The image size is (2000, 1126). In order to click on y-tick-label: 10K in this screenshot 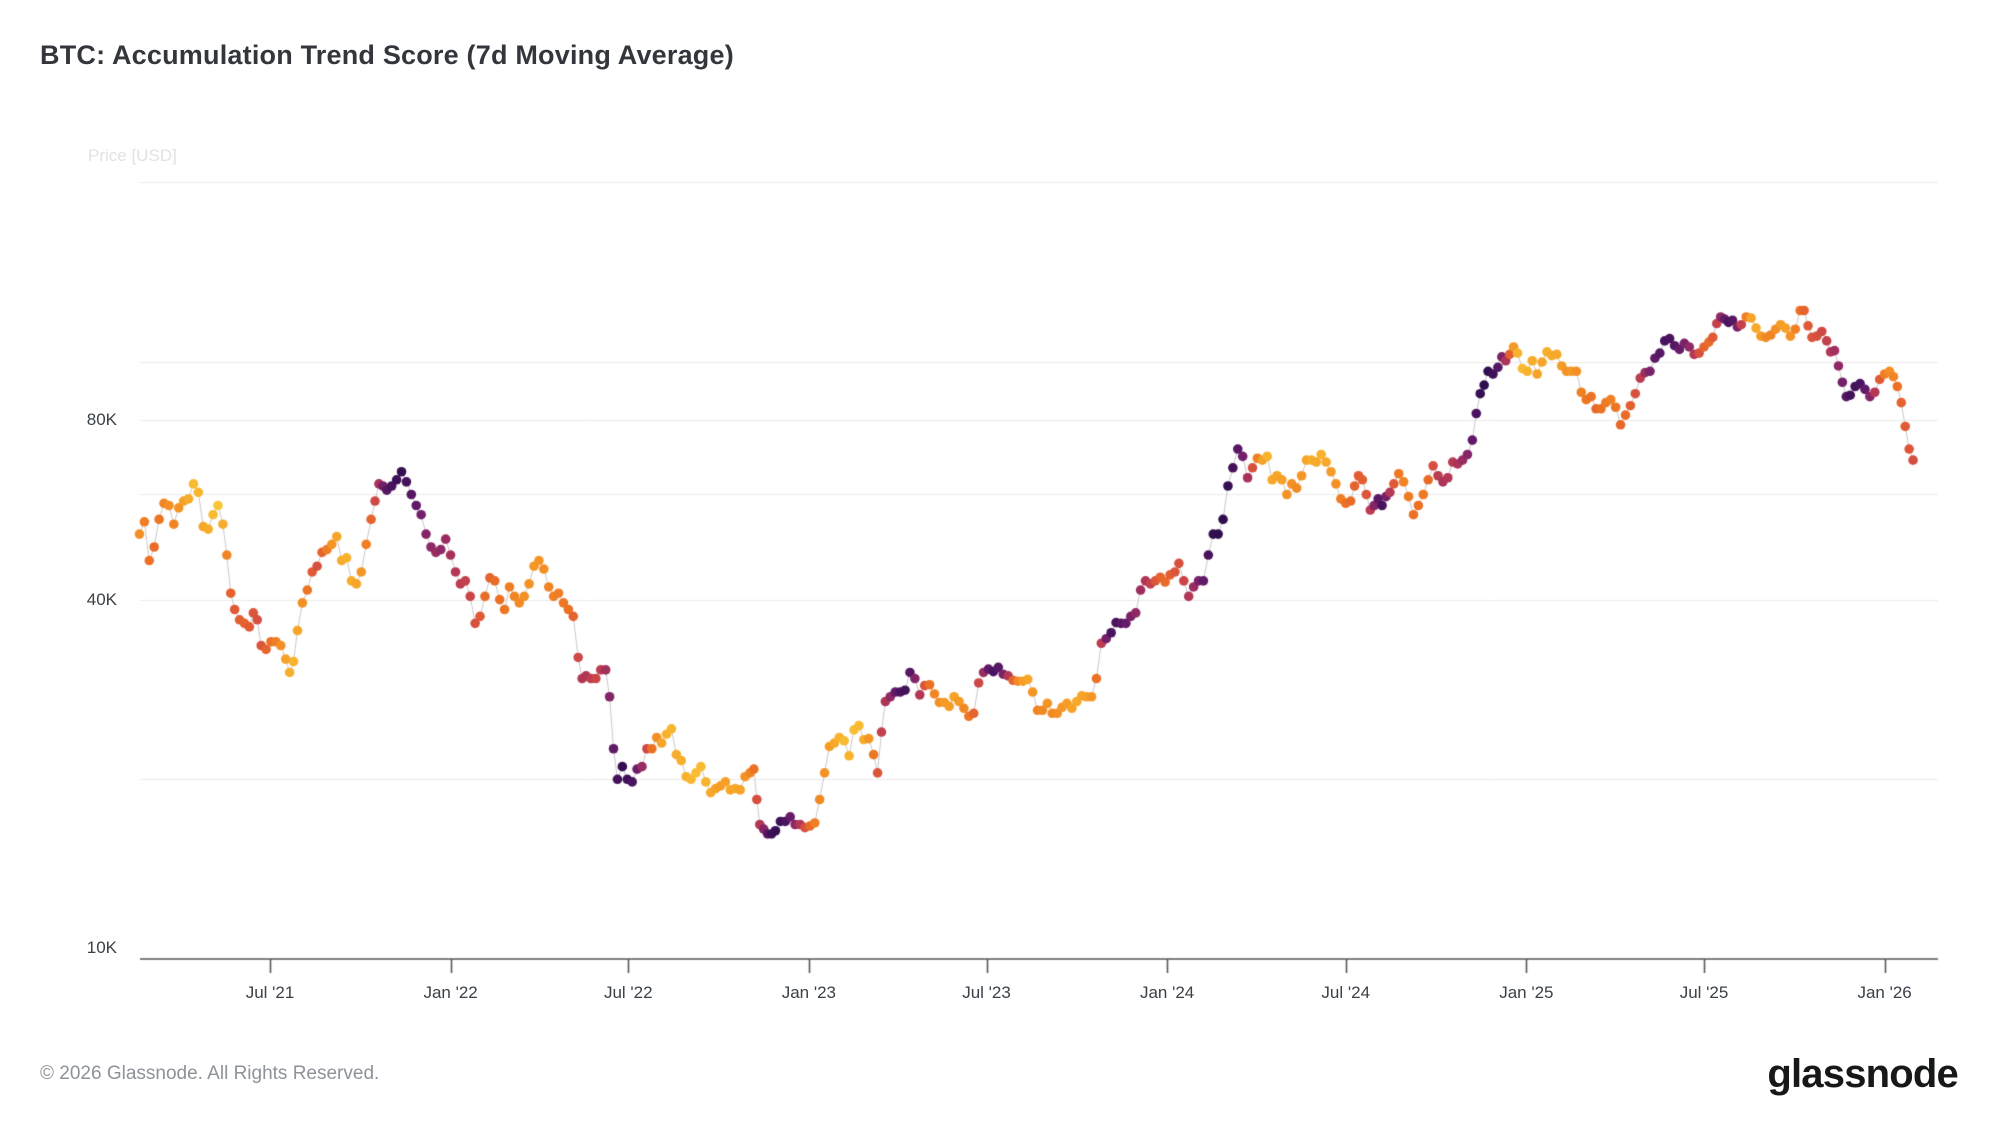, I will do `click(101, 947)`.